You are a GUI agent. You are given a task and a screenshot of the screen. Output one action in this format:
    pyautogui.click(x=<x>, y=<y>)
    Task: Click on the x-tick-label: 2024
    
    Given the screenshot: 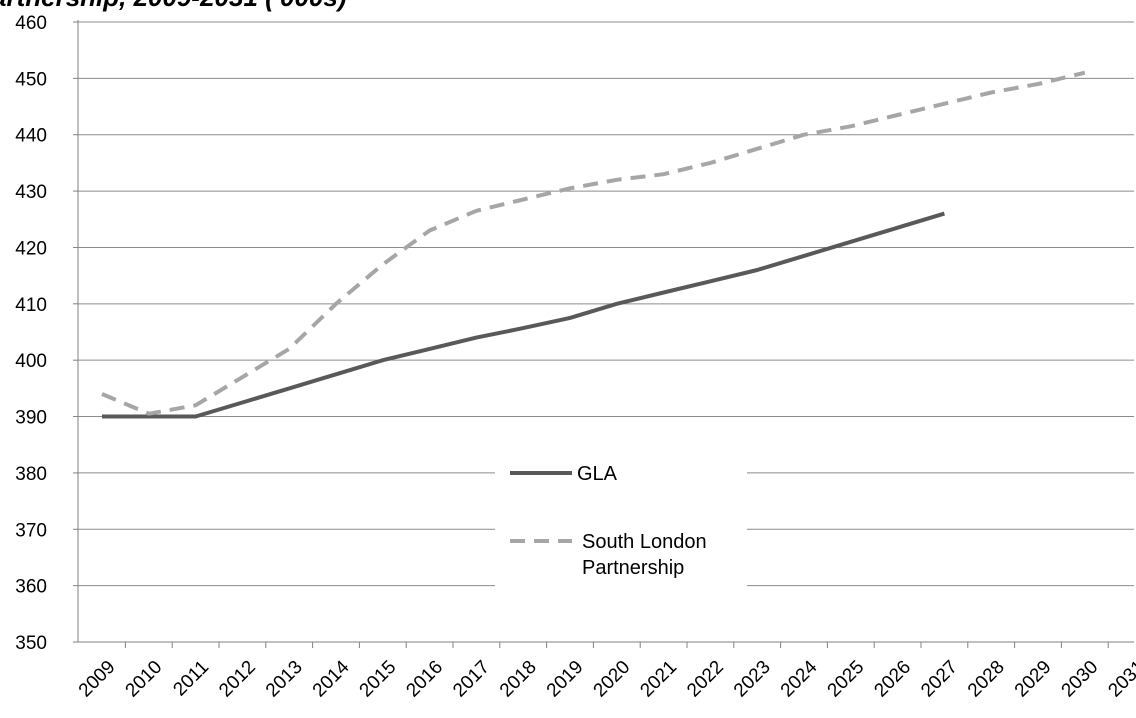 What is the action you would take?
    pyautogui.click(x=799, y=678)
    